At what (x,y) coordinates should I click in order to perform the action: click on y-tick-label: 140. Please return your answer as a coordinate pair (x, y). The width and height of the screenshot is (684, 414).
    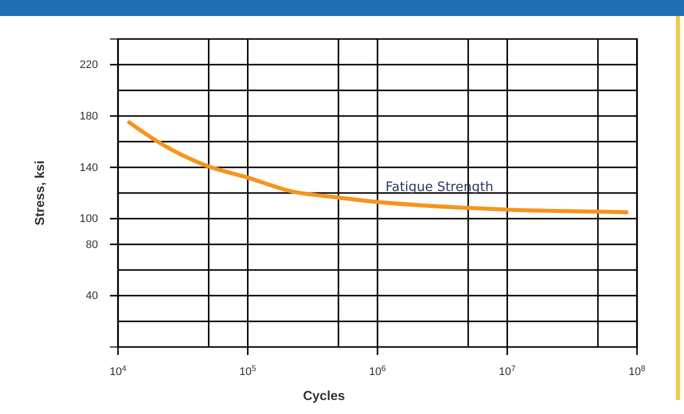
    Looking at the image, I should click on (89, 168).